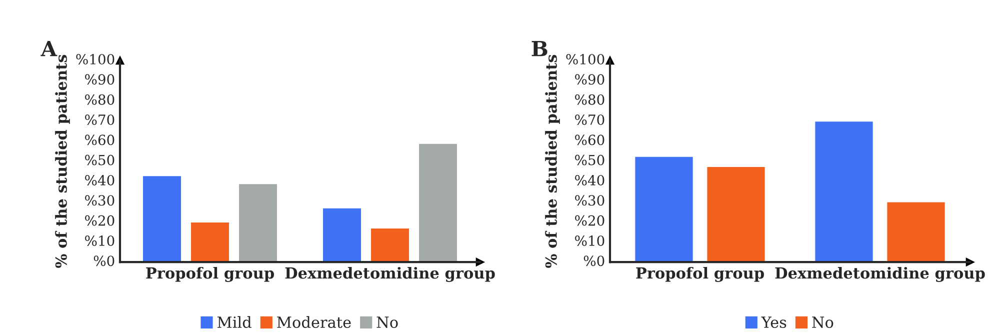 The image size is (1000, 336). What do you see at coordinates (234, 322) in the screenshot?
I see `legend-label: Mild` at bounding box center [234, 322].